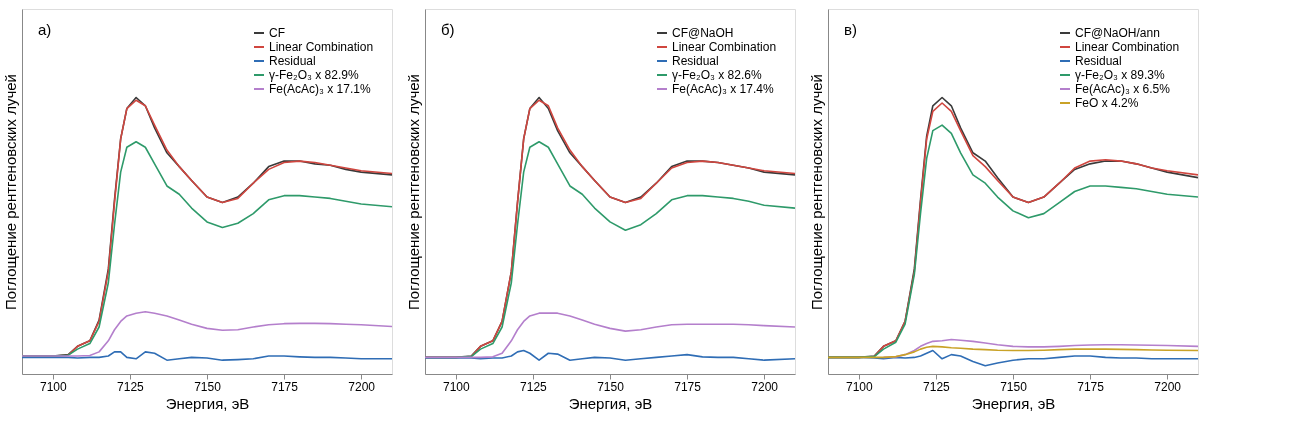 This screenshot has height=432, width=1290. I want to click on legend-label: CF@NaOH/ann, so click(1117, 33).